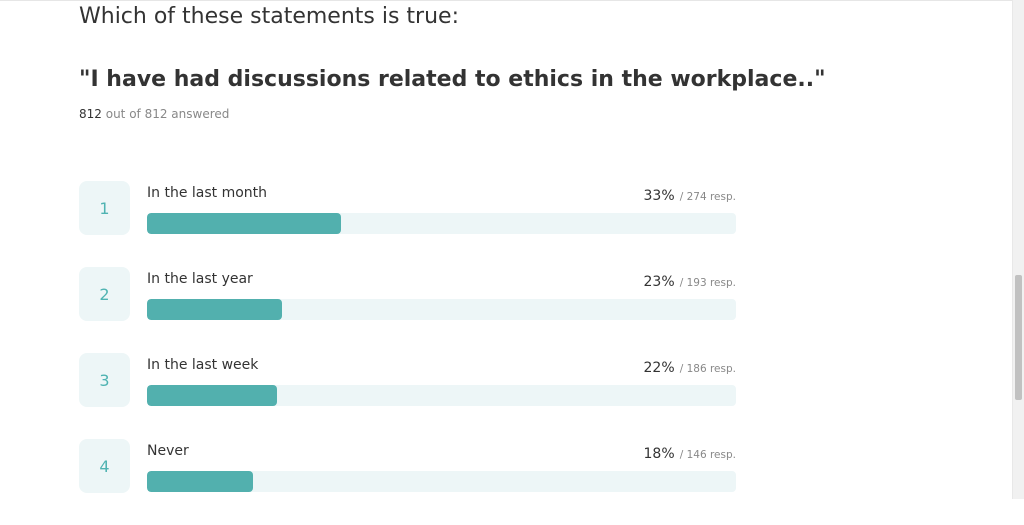 This screenshot has width=1024, height=525. What do you see at coordinates (407, 380) in the screenshot?
I see `result-option-3: 3 In the last week 22% / 186 resp.` at bounding box center [407, 380].